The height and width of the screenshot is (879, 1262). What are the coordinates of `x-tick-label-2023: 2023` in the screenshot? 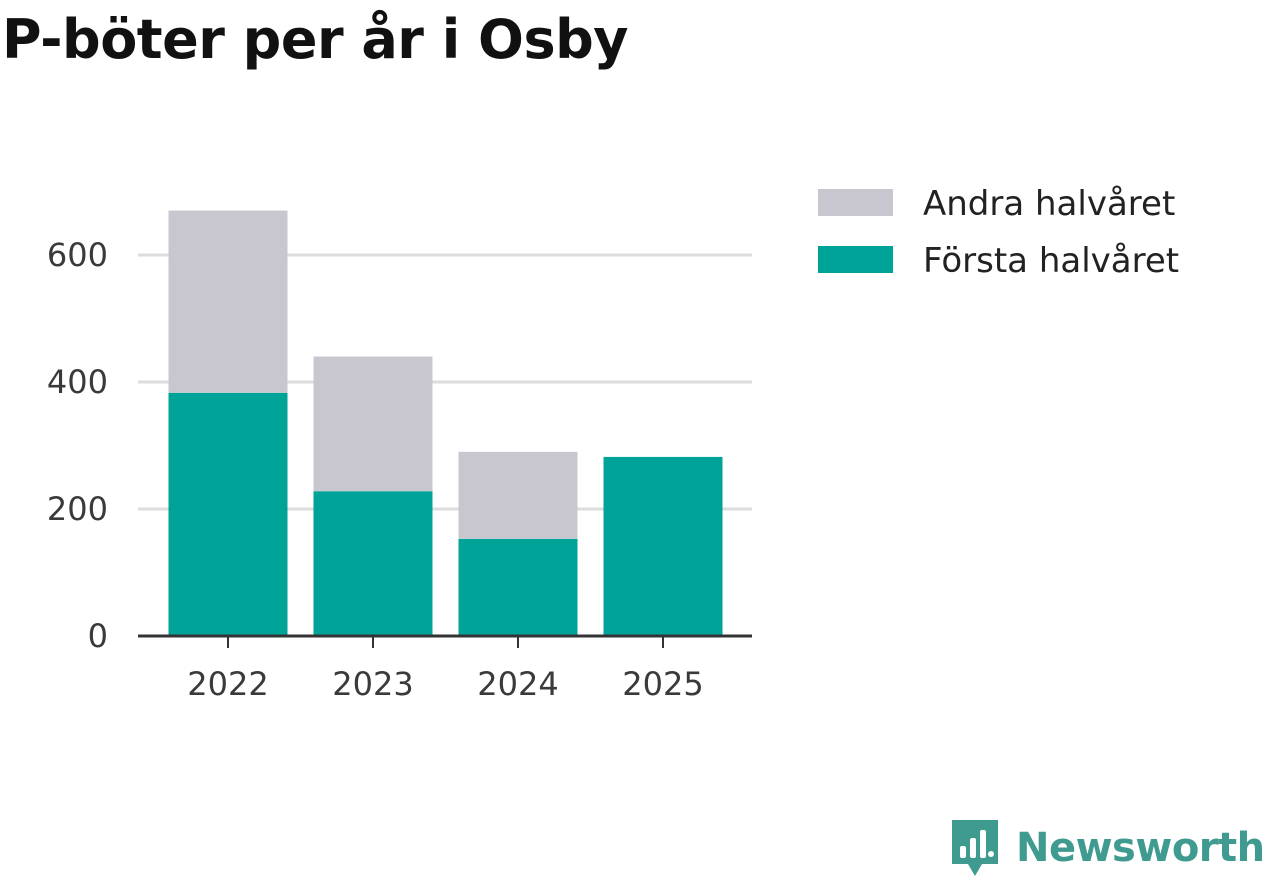 It's located at (372, 684).